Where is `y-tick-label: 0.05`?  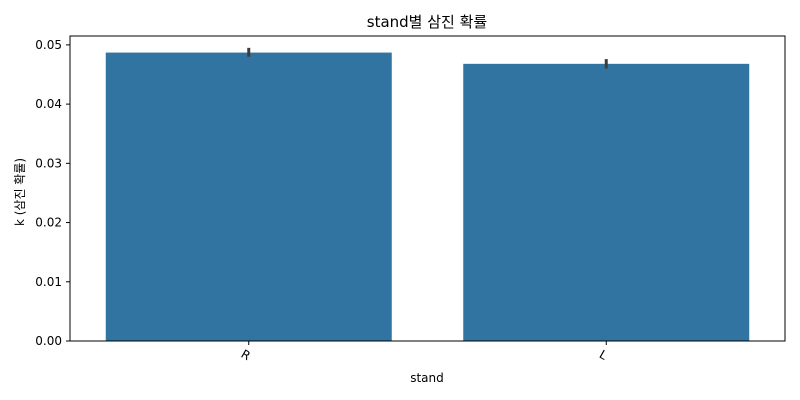
y-tick-label: 0.05 is located at coordinates (48, 45).